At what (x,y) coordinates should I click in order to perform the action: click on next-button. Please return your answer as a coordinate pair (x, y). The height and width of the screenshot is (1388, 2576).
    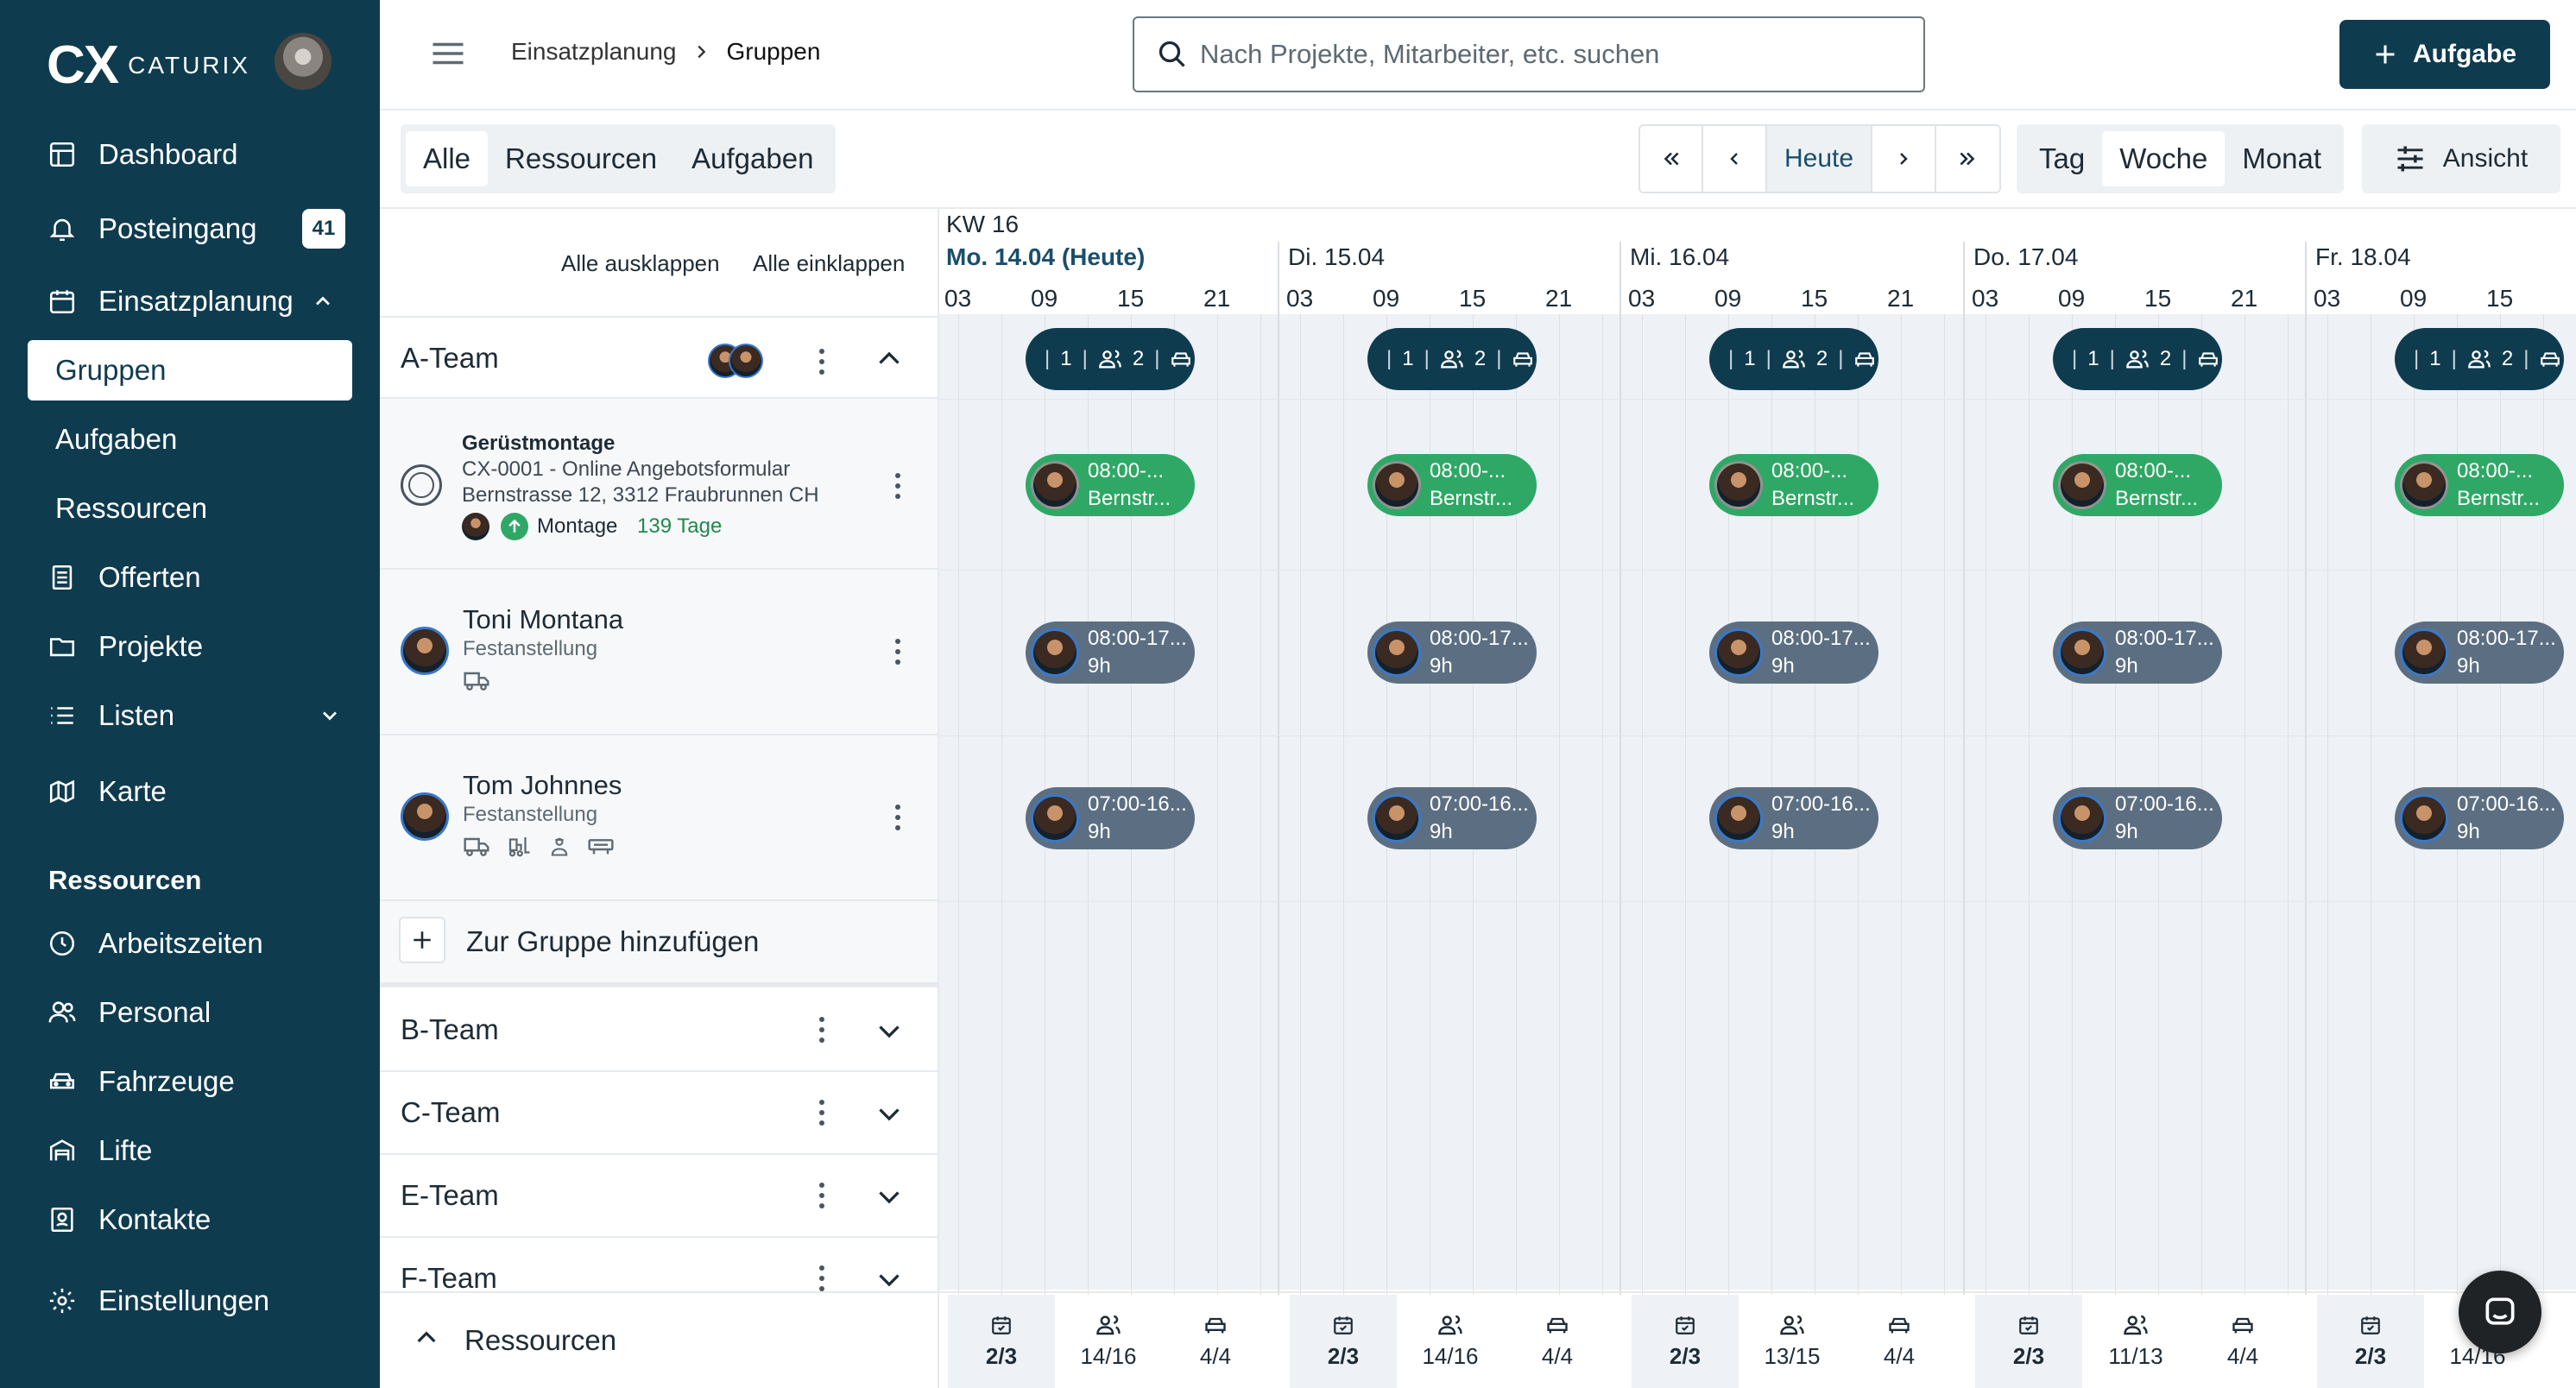
    Looking at the image, I should click on (1904, 159).